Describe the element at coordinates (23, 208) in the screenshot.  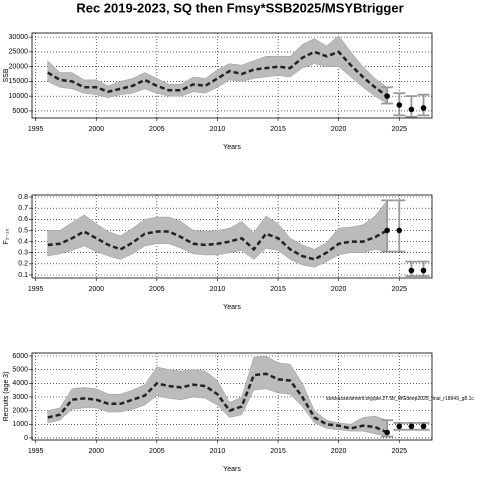
I see `y-tick-label: 0.7` at that location.